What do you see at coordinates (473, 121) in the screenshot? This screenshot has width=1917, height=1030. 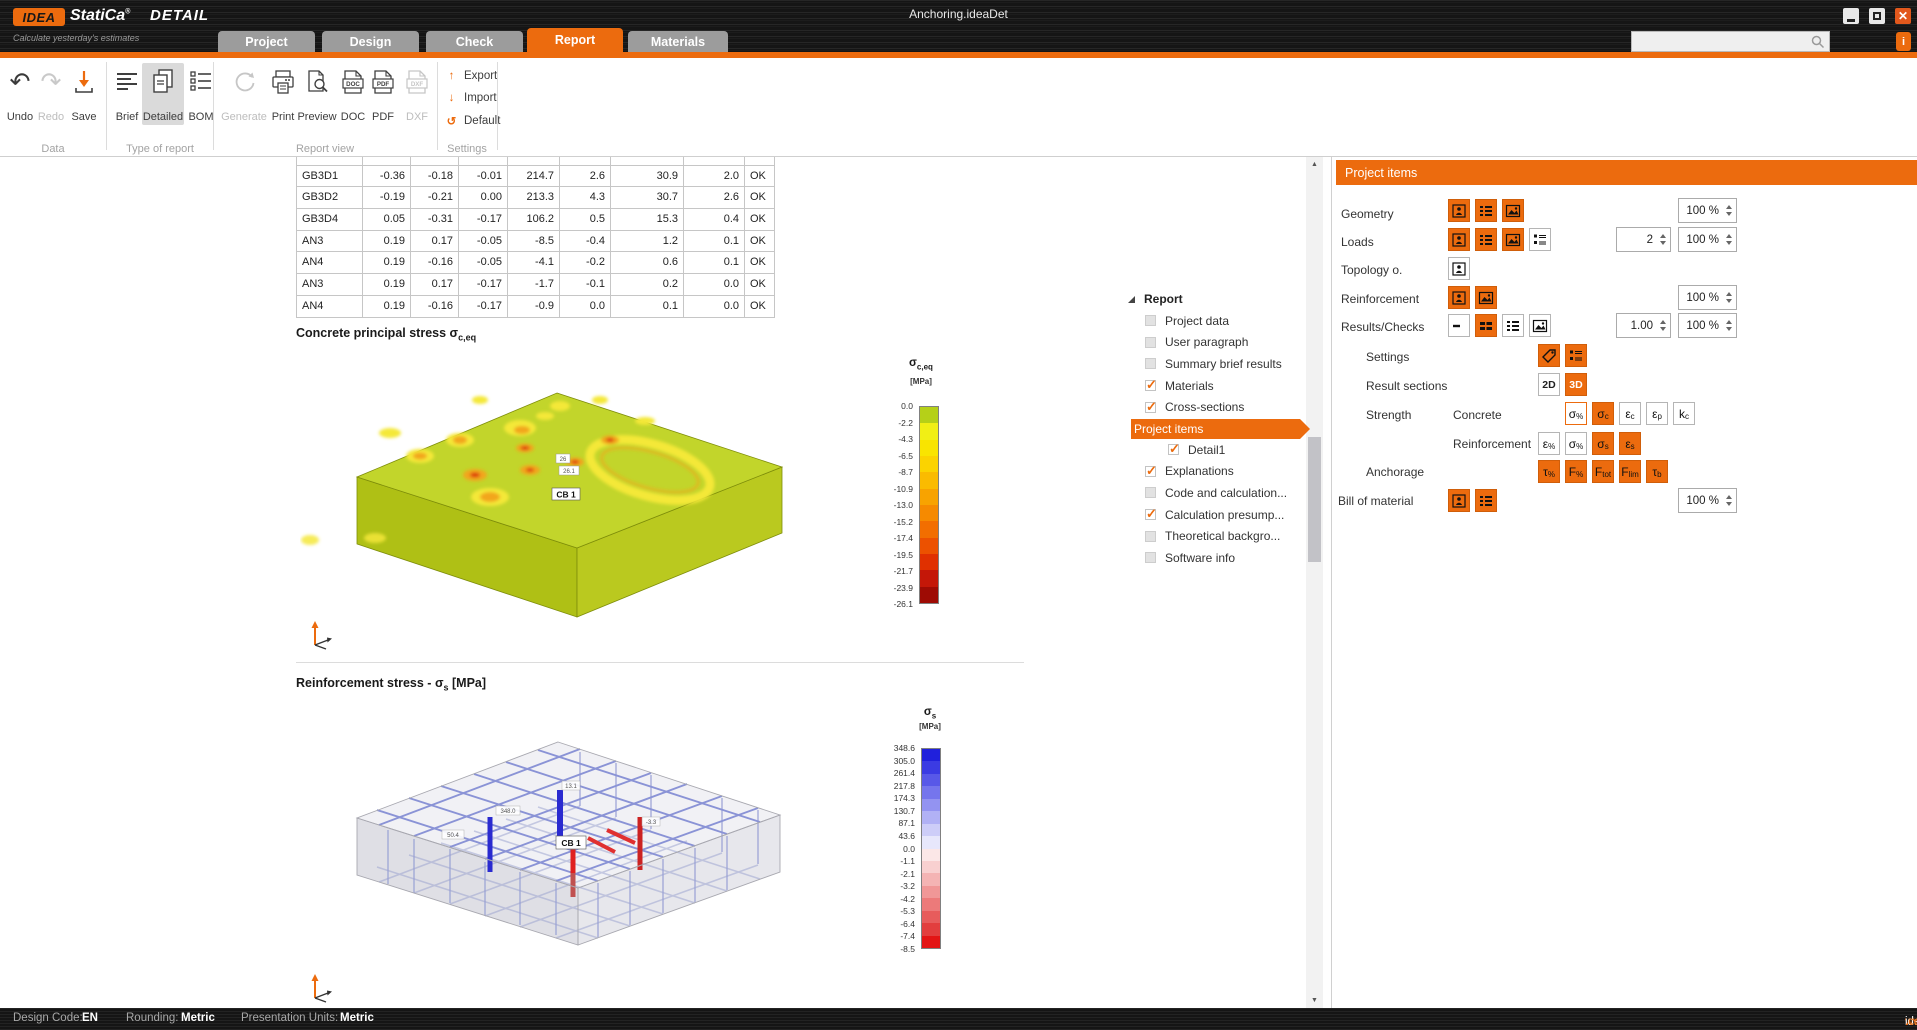 I see `default-settings-button: ↺ Default` at bounding box center [473, 121].